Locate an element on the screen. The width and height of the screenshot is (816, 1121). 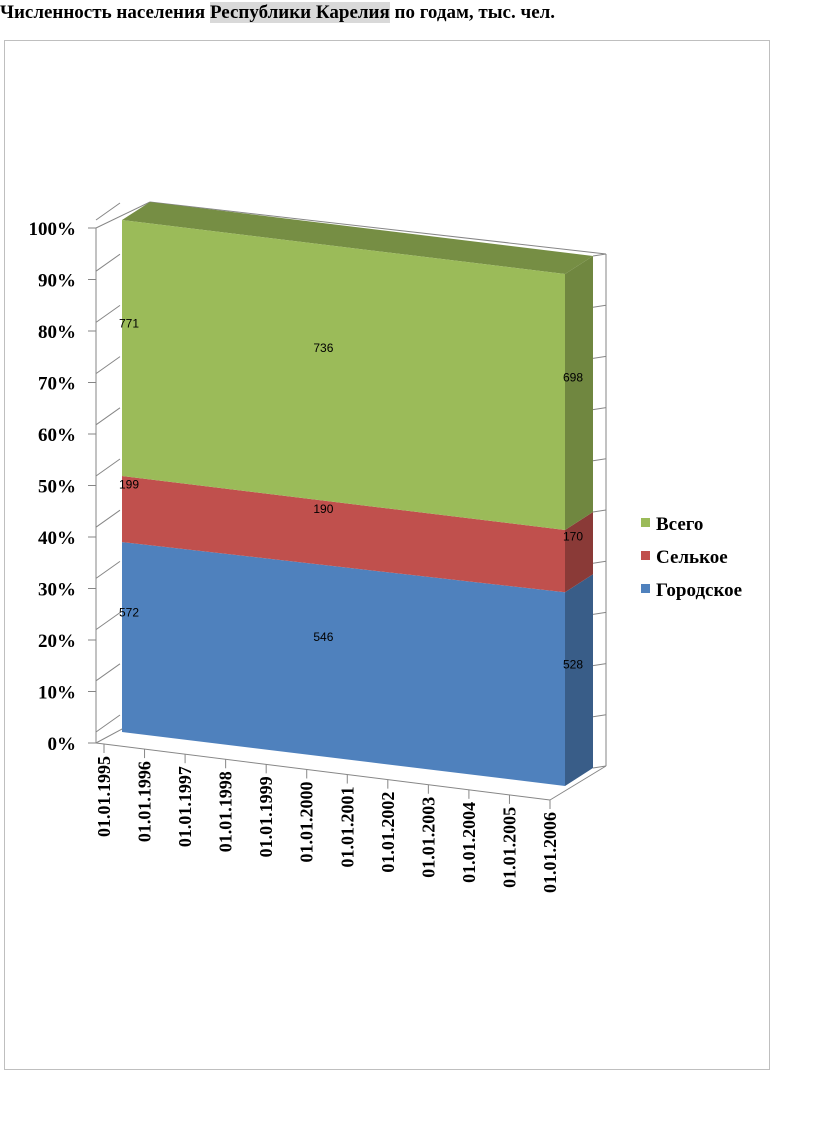
data-label: 190 is located at coordinates (323, 509).